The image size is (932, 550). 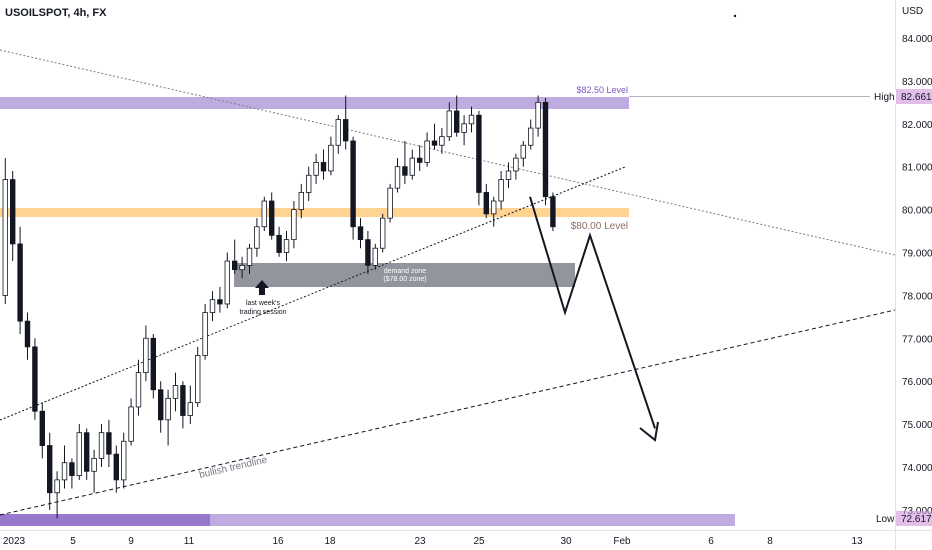 I want to click on time-tick-label: 13, so click(x=857, y=541).